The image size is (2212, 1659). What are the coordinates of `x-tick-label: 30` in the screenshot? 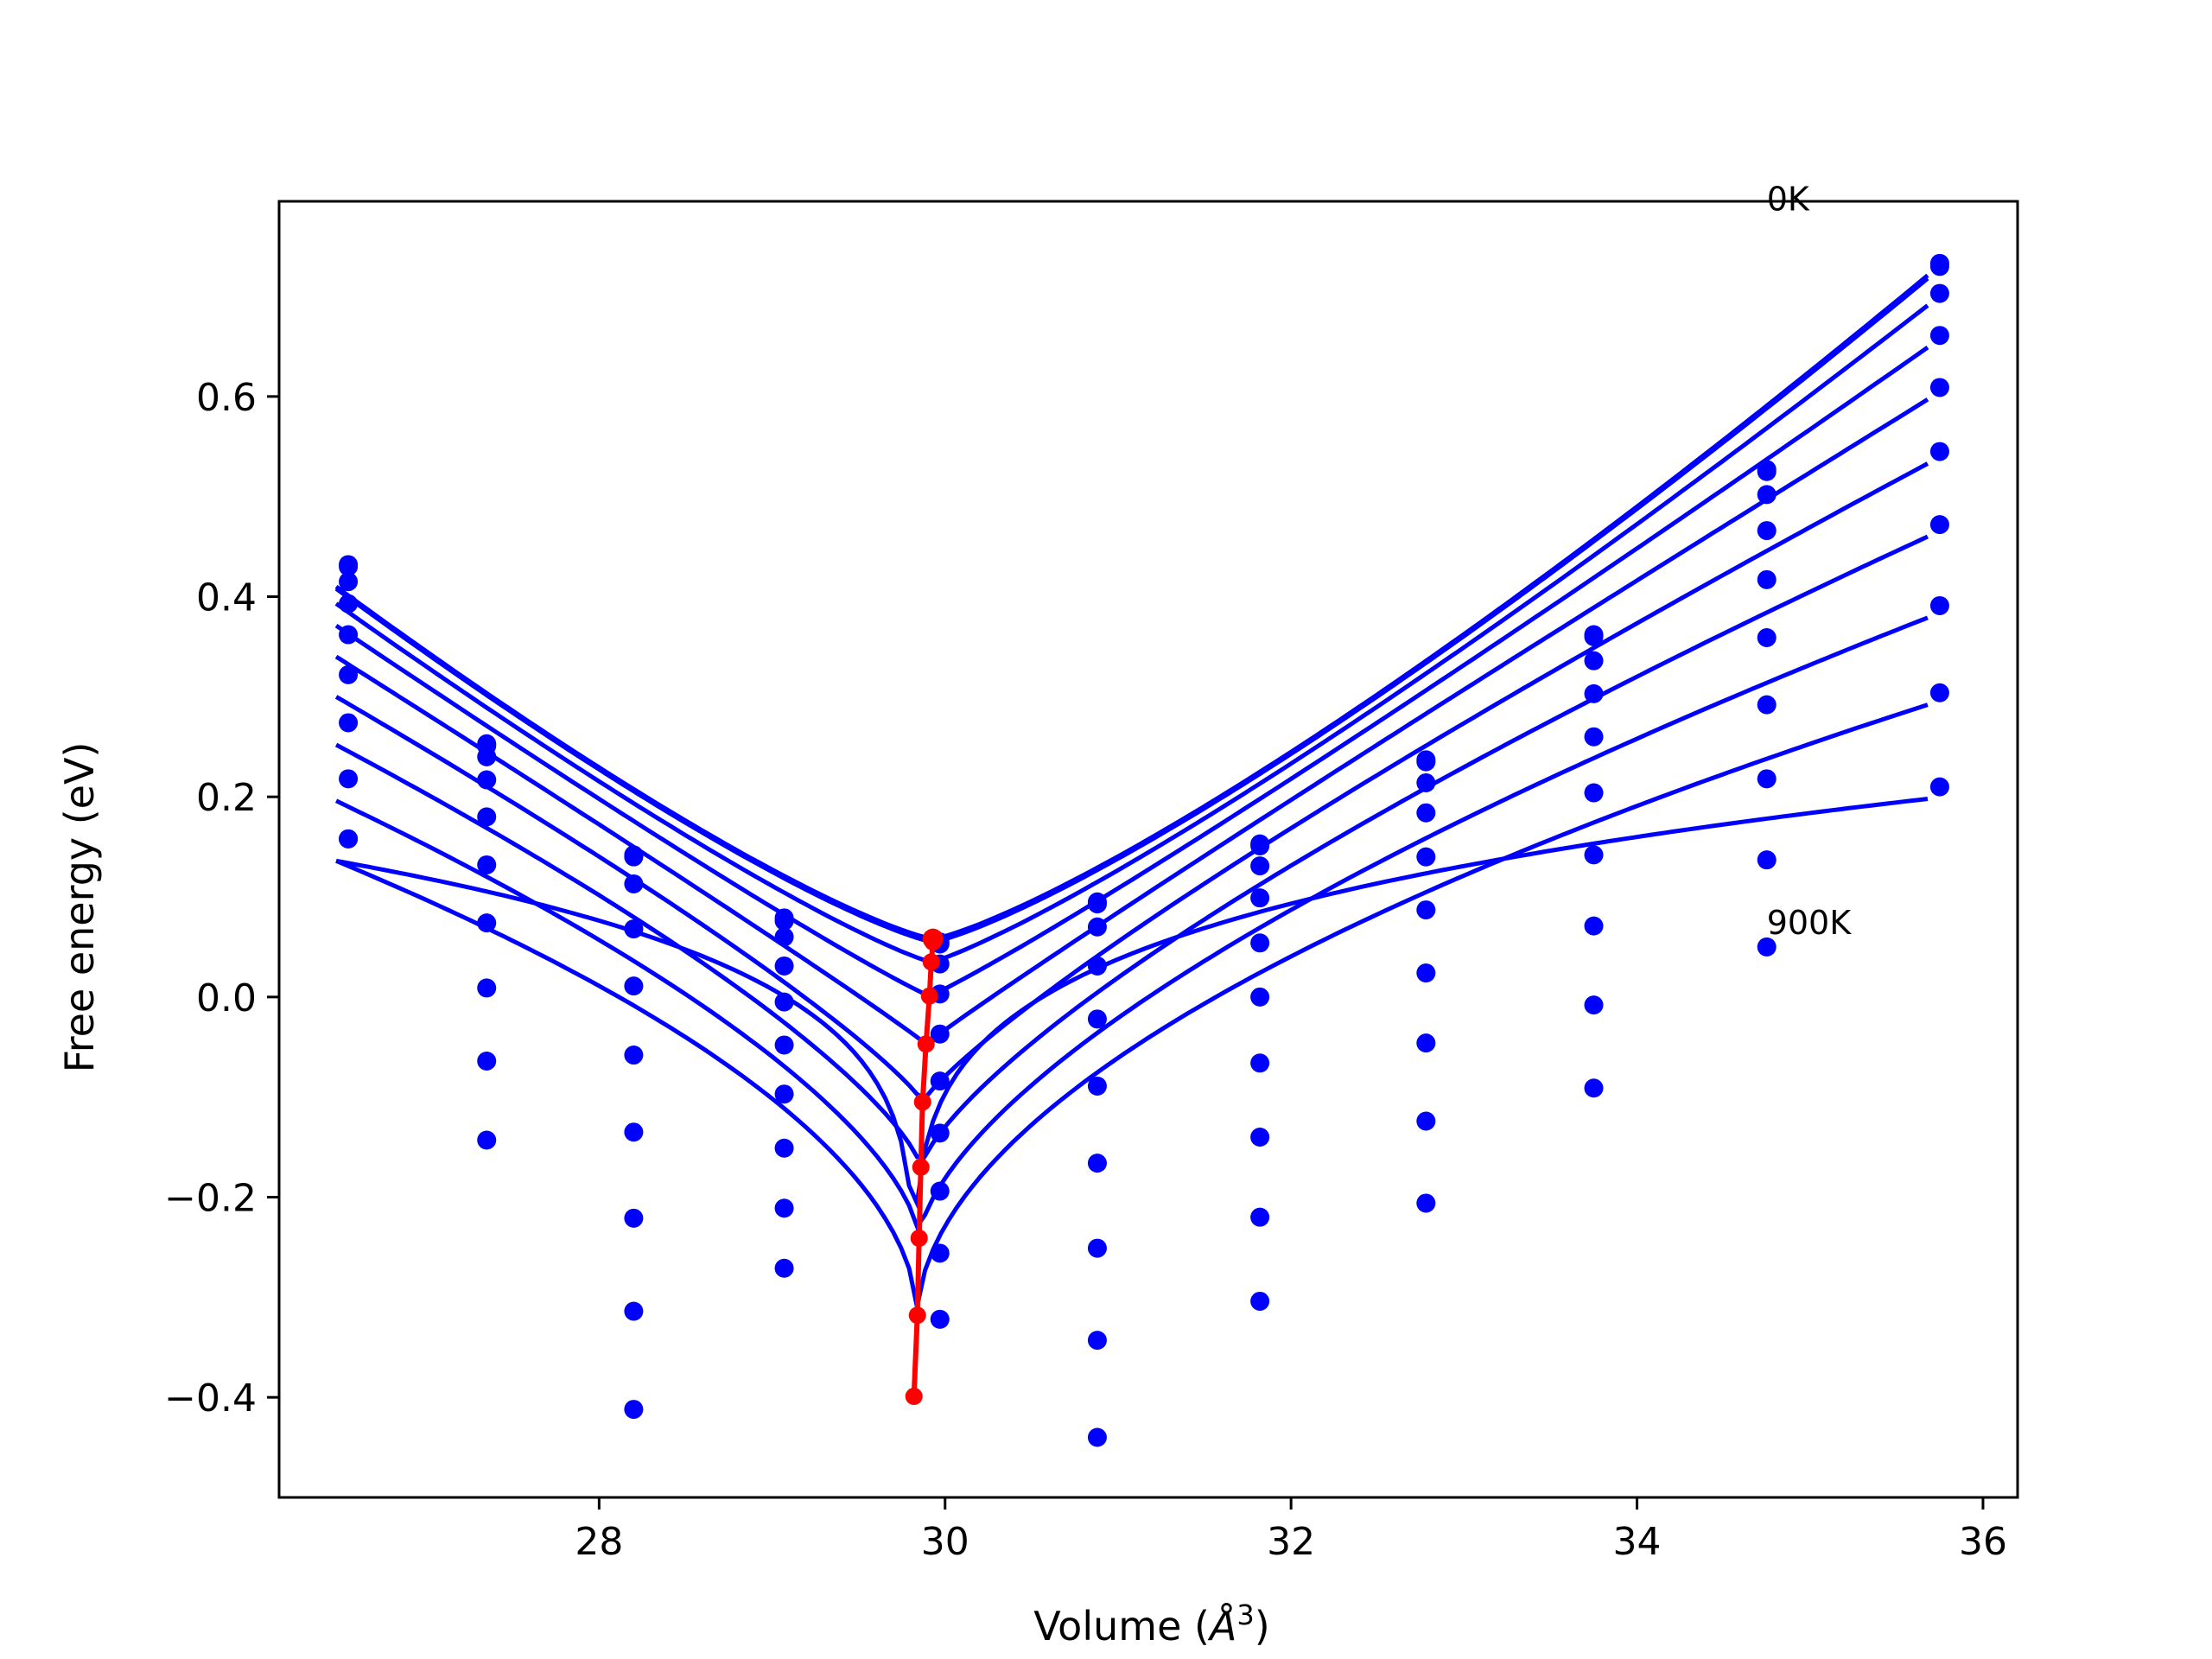 It's located at (945, 1542).